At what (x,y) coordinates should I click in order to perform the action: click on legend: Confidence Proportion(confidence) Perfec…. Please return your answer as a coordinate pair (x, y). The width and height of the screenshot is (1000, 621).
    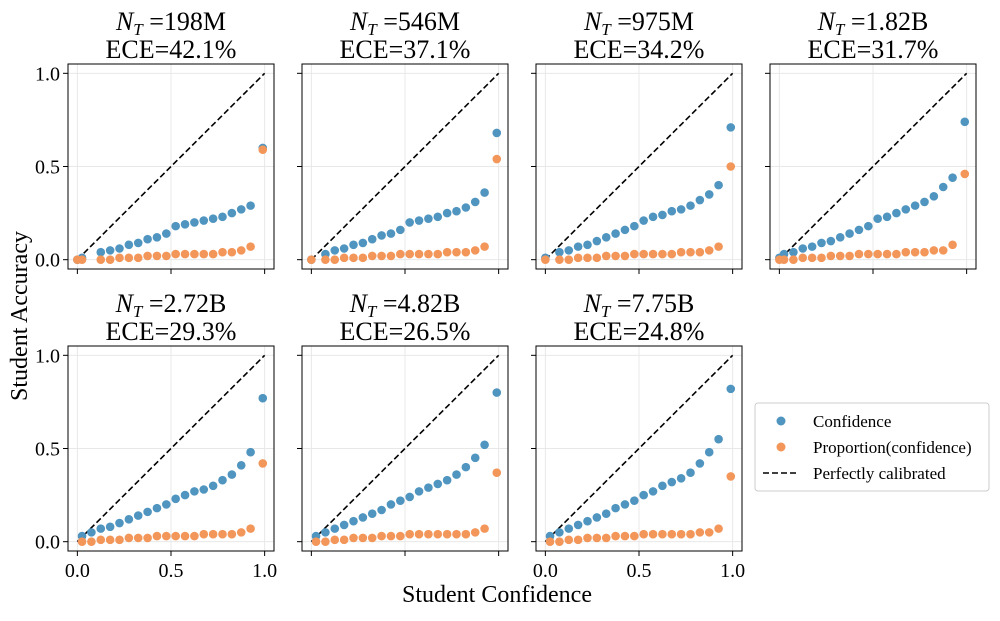
    Looking at the image, I should click on (872, 447).